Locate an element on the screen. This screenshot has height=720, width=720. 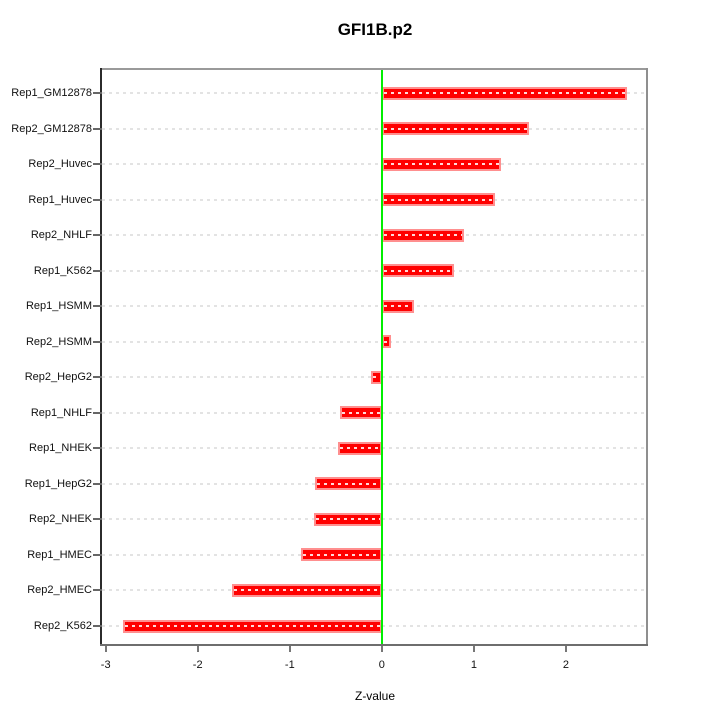
y-axis-label: Rep1_HMEC is located at coordinates (59, 554).